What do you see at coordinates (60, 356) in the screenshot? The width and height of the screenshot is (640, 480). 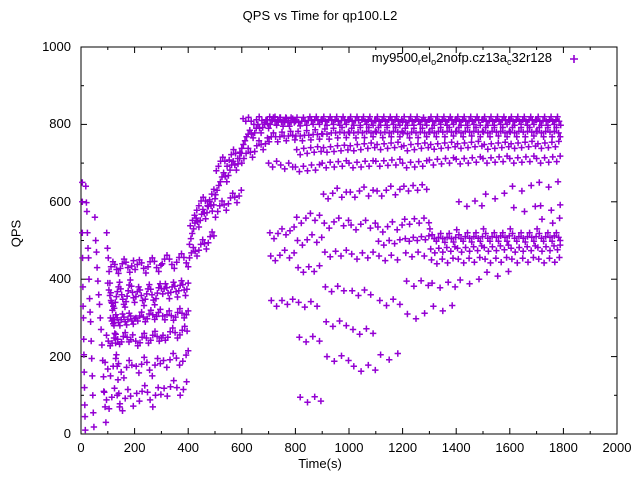 I see `y-tick-label: 200` at bounding box center [60, 356].